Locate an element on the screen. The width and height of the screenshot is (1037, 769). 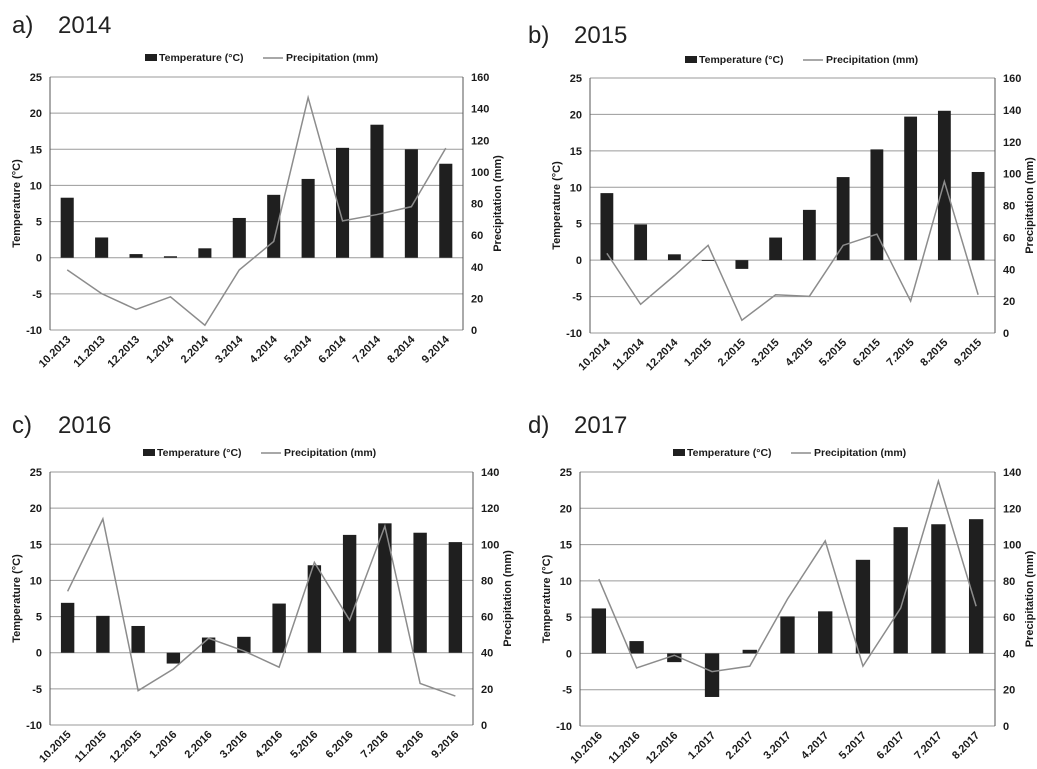
panel-letter: c) is located at coordinates (22, 425).